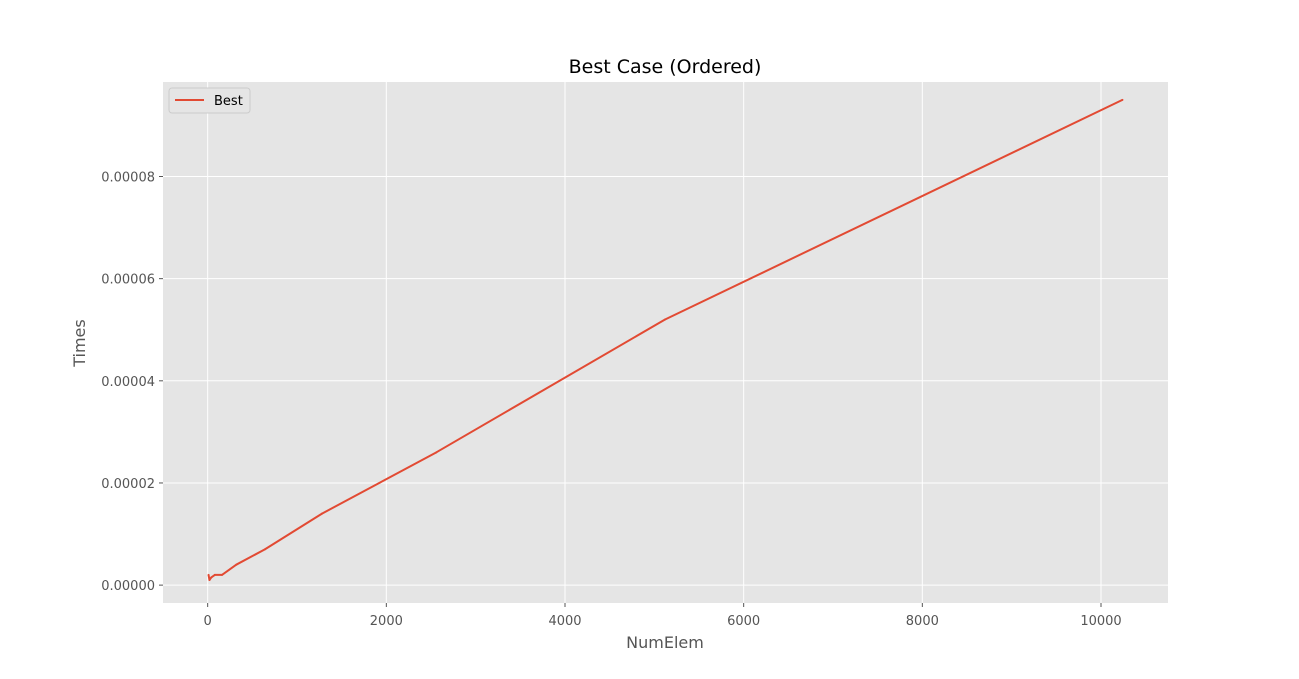 The height and width of the screenshot is (679, 1299). Describe the element at coordinates (128, 177) in the screenshot. I see `y-tick-label: 0.00008` at that location.